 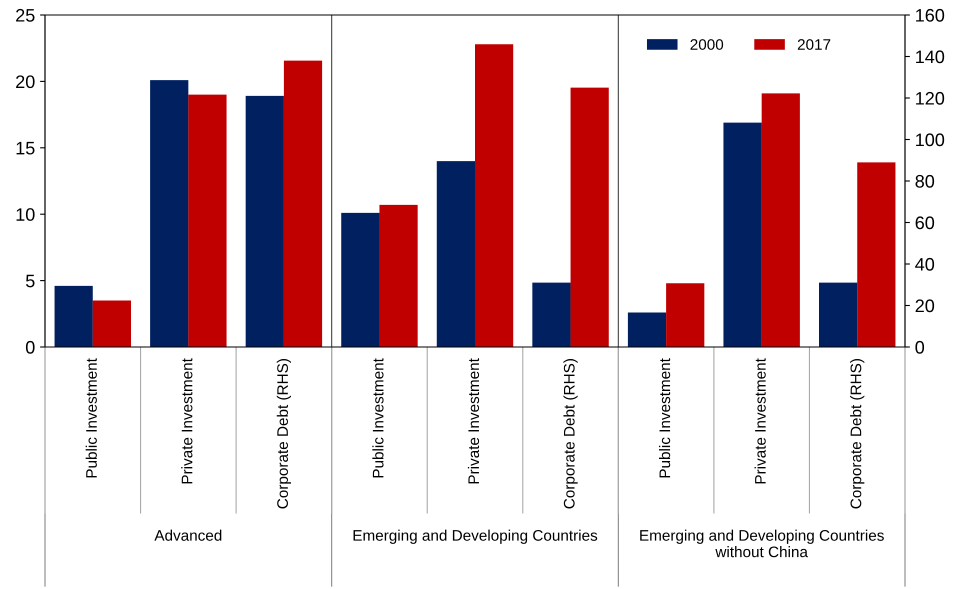 I want to click on y-tick-label: 15, so click(x=25, y=148).